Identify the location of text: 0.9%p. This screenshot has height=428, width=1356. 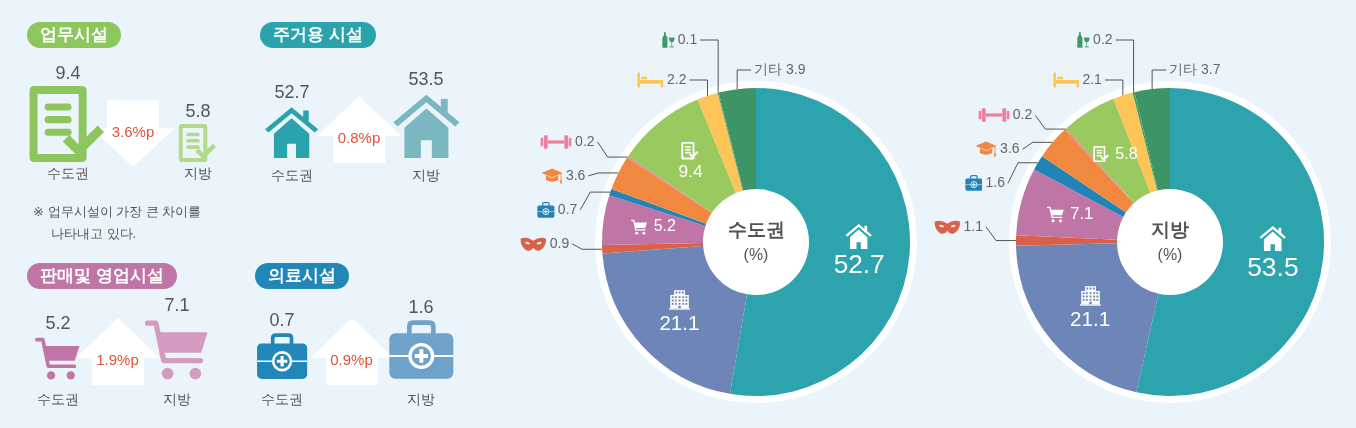
(351, 359).